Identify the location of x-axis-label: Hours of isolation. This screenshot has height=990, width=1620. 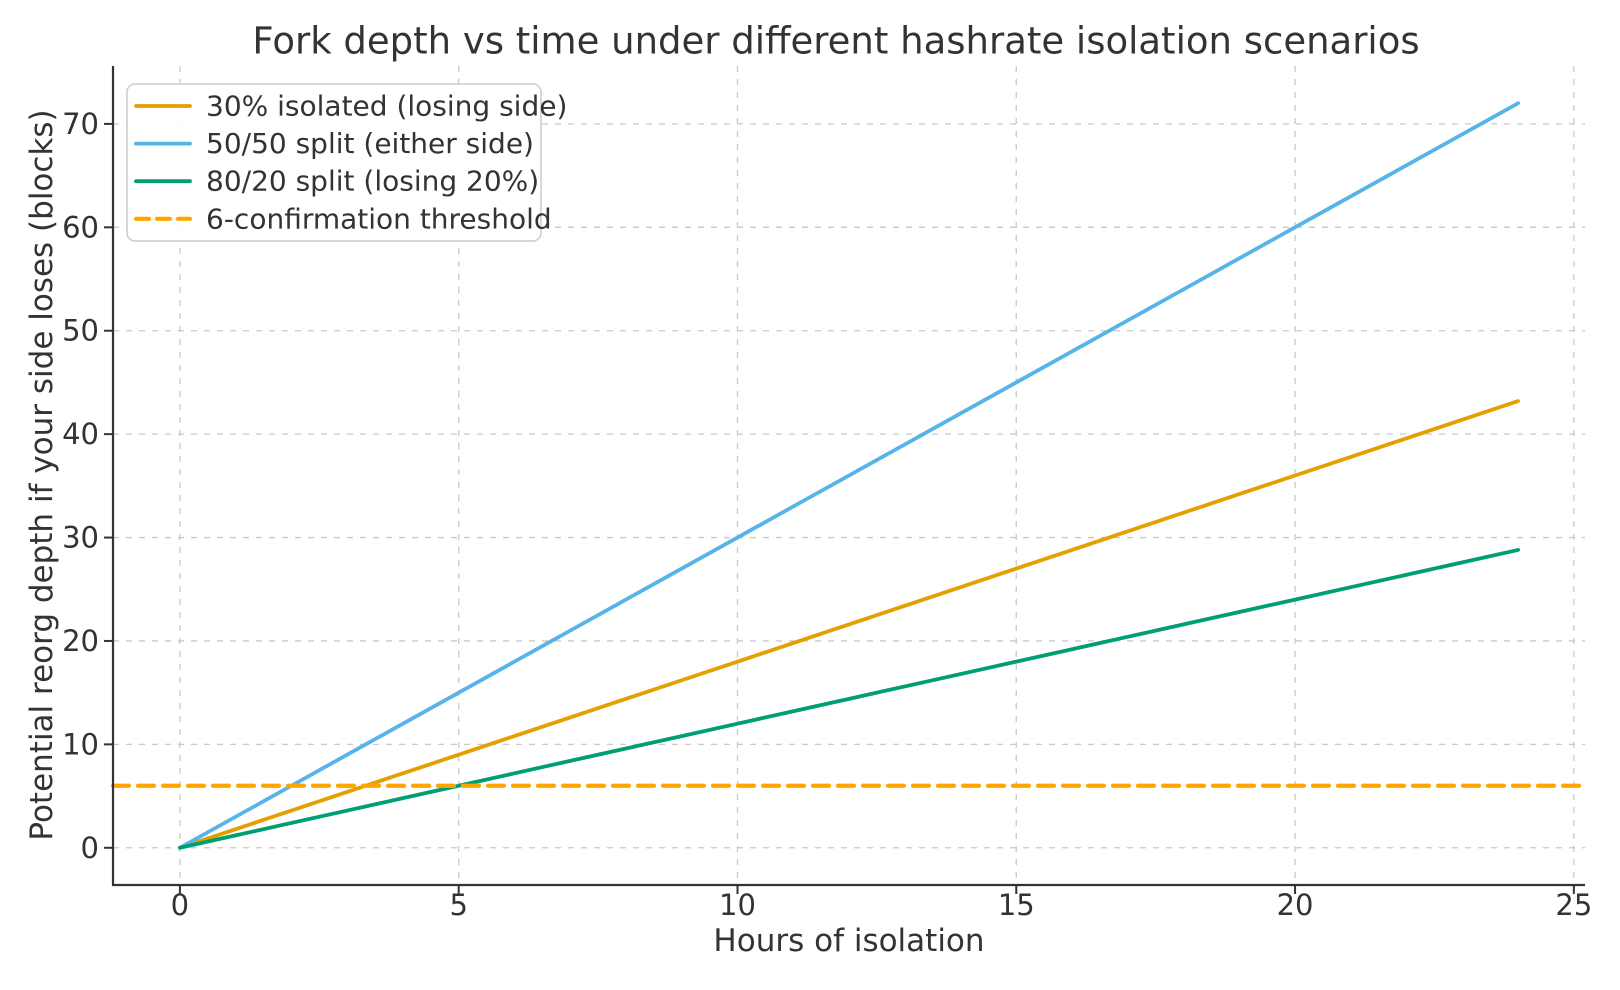
(848, 941).